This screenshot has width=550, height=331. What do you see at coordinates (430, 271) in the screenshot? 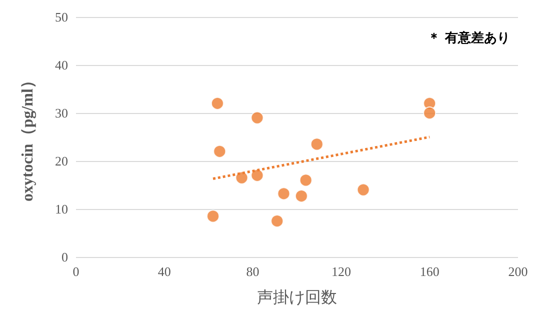
I see `x-tick-label: 160` at bounding box center [430, 271].